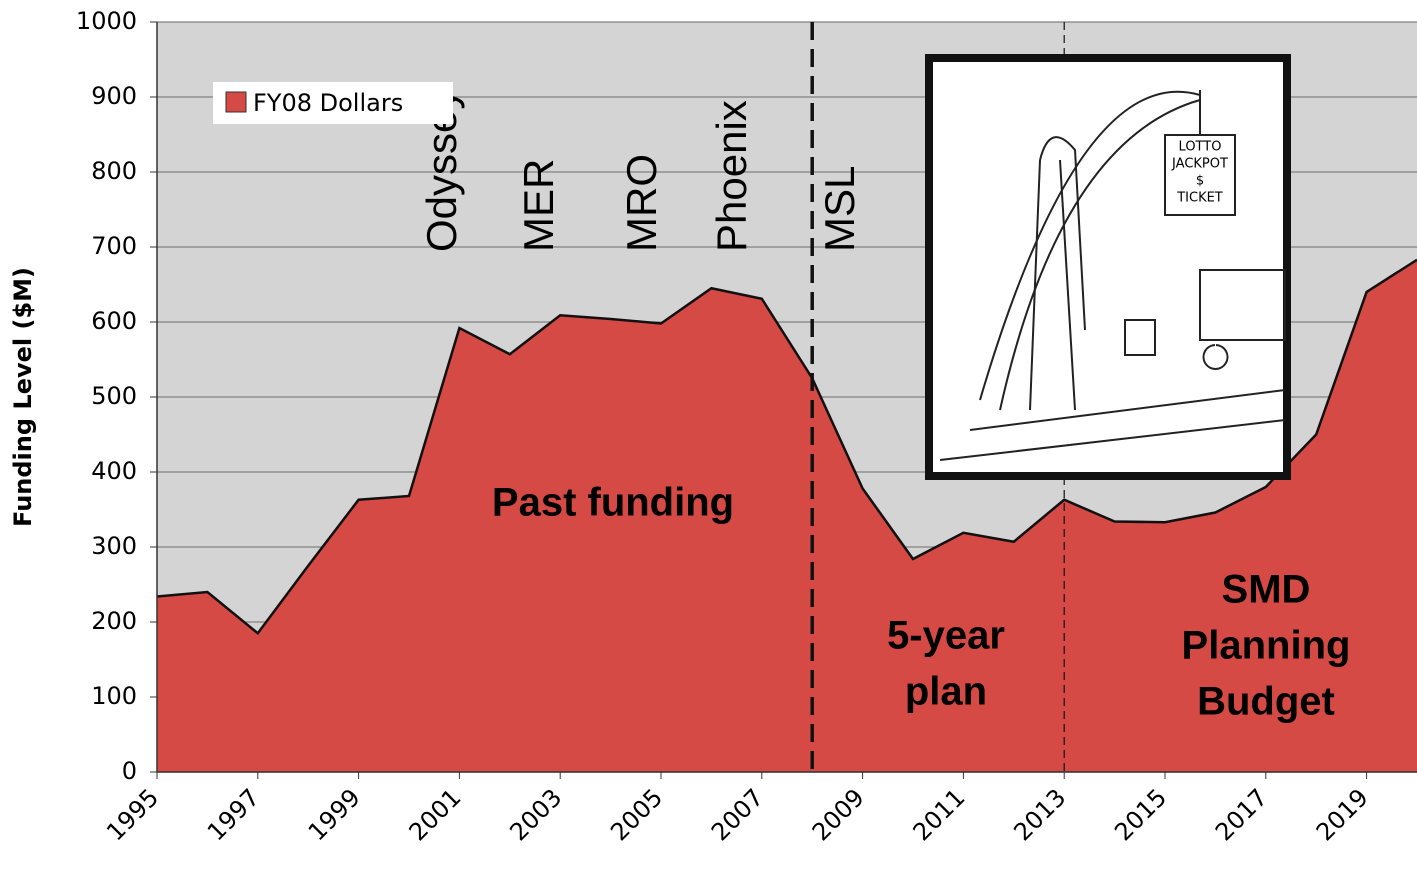  What do you see at coordinates (114, 321) in the screenshot?
I see `y-tick-label: 600` at bounding box center [114, 321].